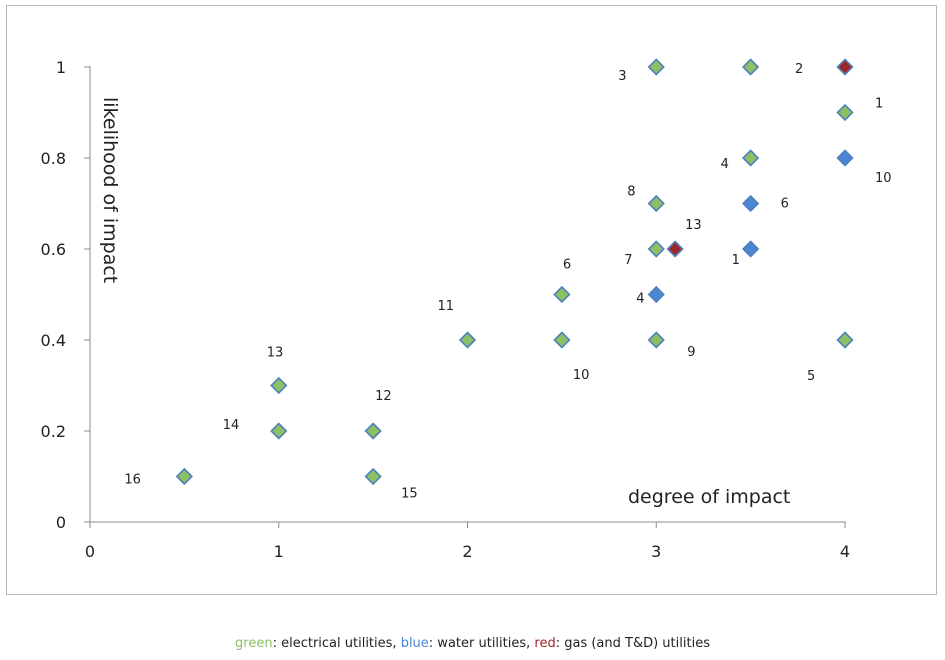 This screenshot has width=945, height=660. What do you see at coordinates (279, 551) in the screenshot?
I see `x-tick-label: 1` at bounding box center [279, 551].